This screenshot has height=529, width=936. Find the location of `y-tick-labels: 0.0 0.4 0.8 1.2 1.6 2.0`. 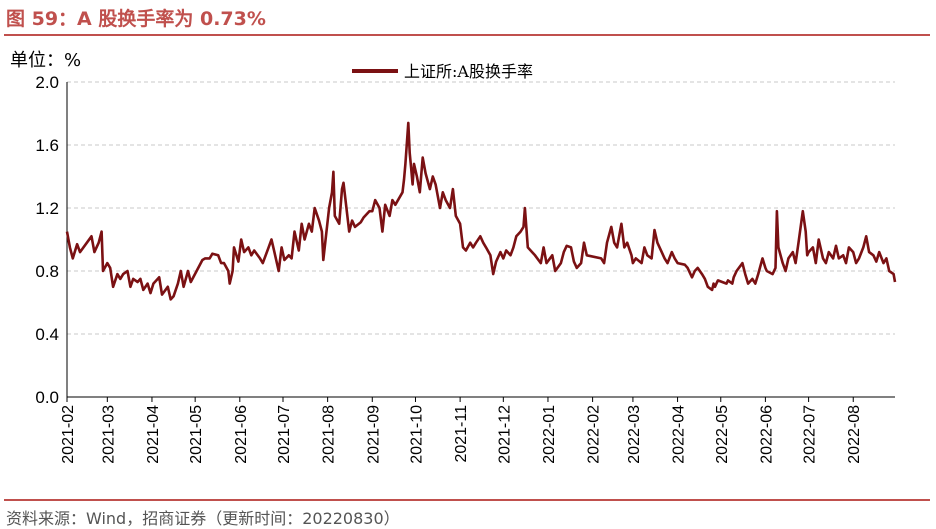

y-tick-labels: 0.0 0.4 0.8 1.2 1.6 2.0 is located at coordinates (47, 240).